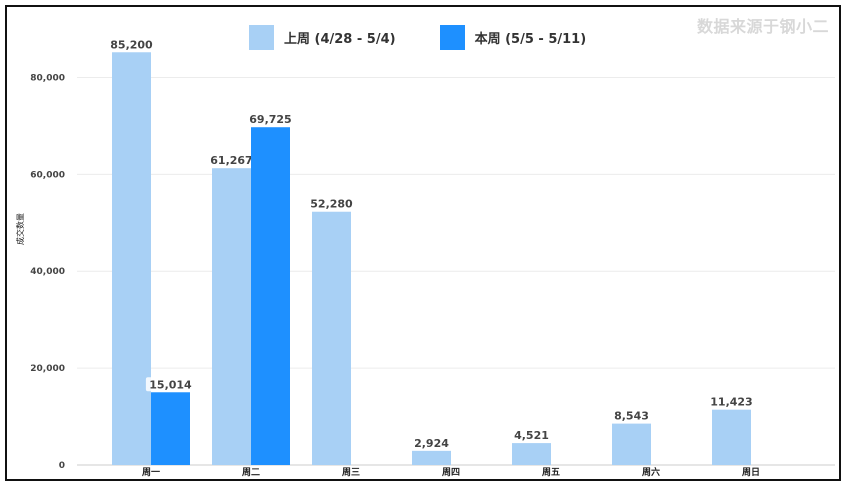 The height and width of the screenshot is (490, 850). Describe the element at coordinates (151, 472) in the screenshot. I see `x-tick-label: 周一` at that location.